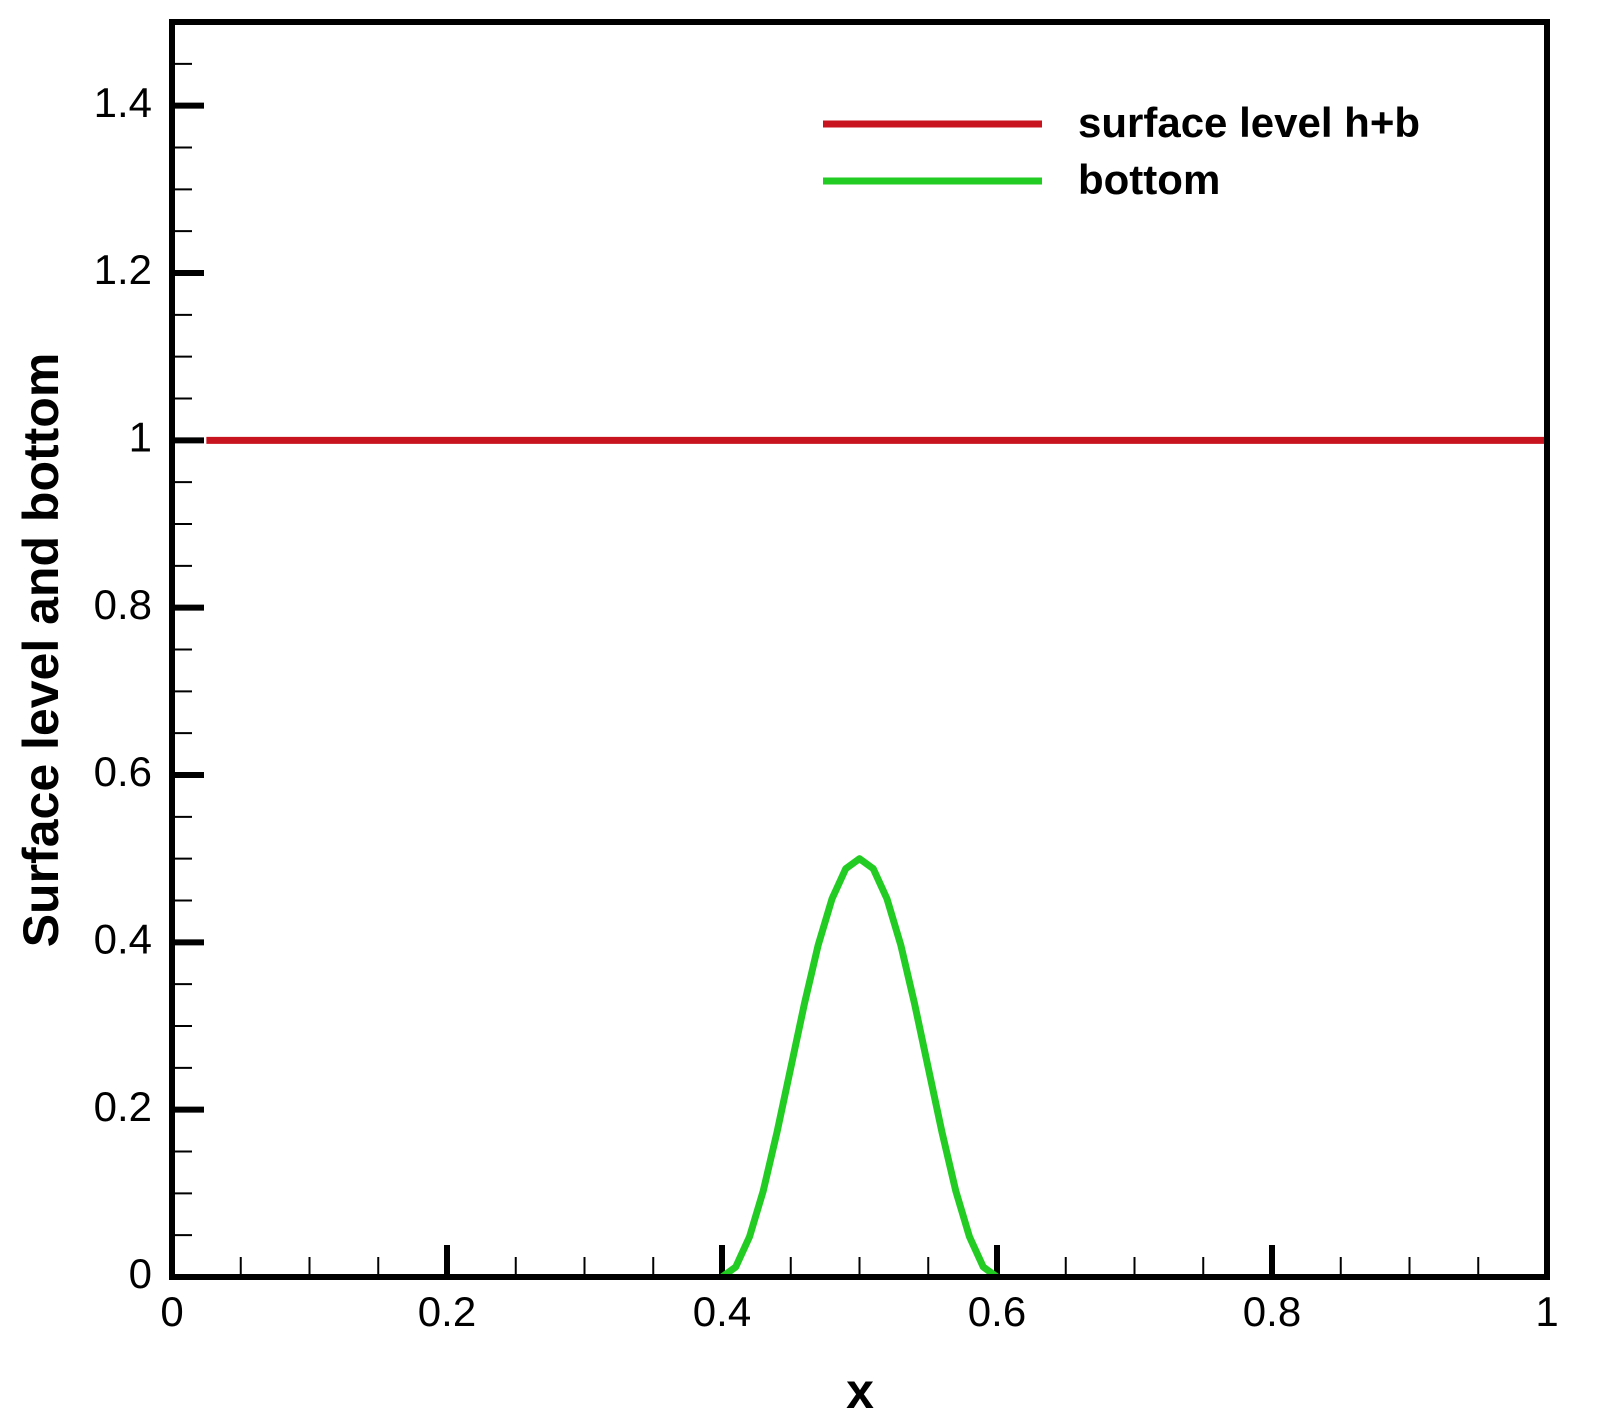 This screenshot has width=1600, height=1422. I want to click on x-axis-label: x, so click(860, 1391).